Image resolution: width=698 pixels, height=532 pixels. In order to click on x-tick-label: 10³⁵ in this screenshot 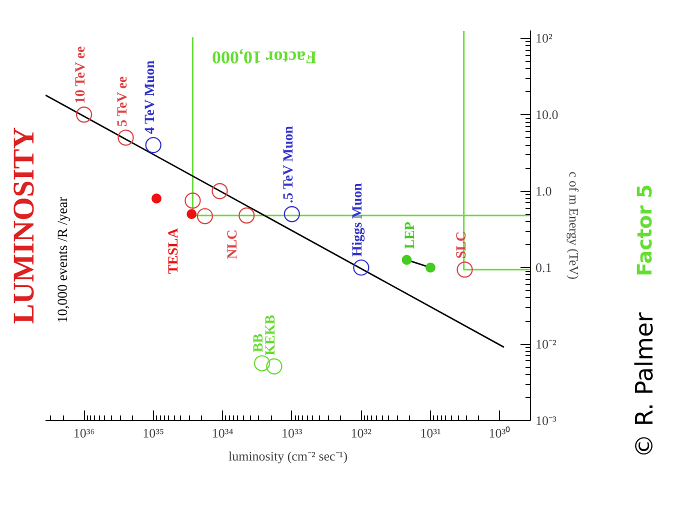, I will do `click(153, 433)`.